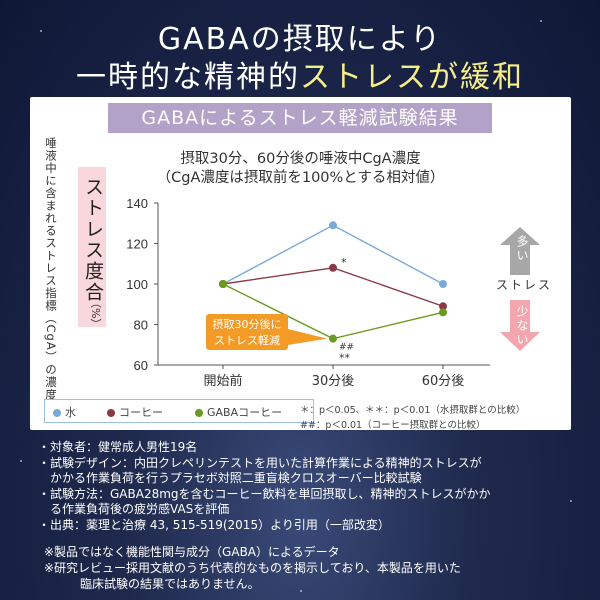 Image resolution: width=600 pixels, height=600 pixels. What do you see at coordinates (260, 462) in the screenshot?
I see `note-design: ・試験デザイン：内田クレペリンテストを用いた計算作業による精神的ストレスが` at bounding box center [260, 462].